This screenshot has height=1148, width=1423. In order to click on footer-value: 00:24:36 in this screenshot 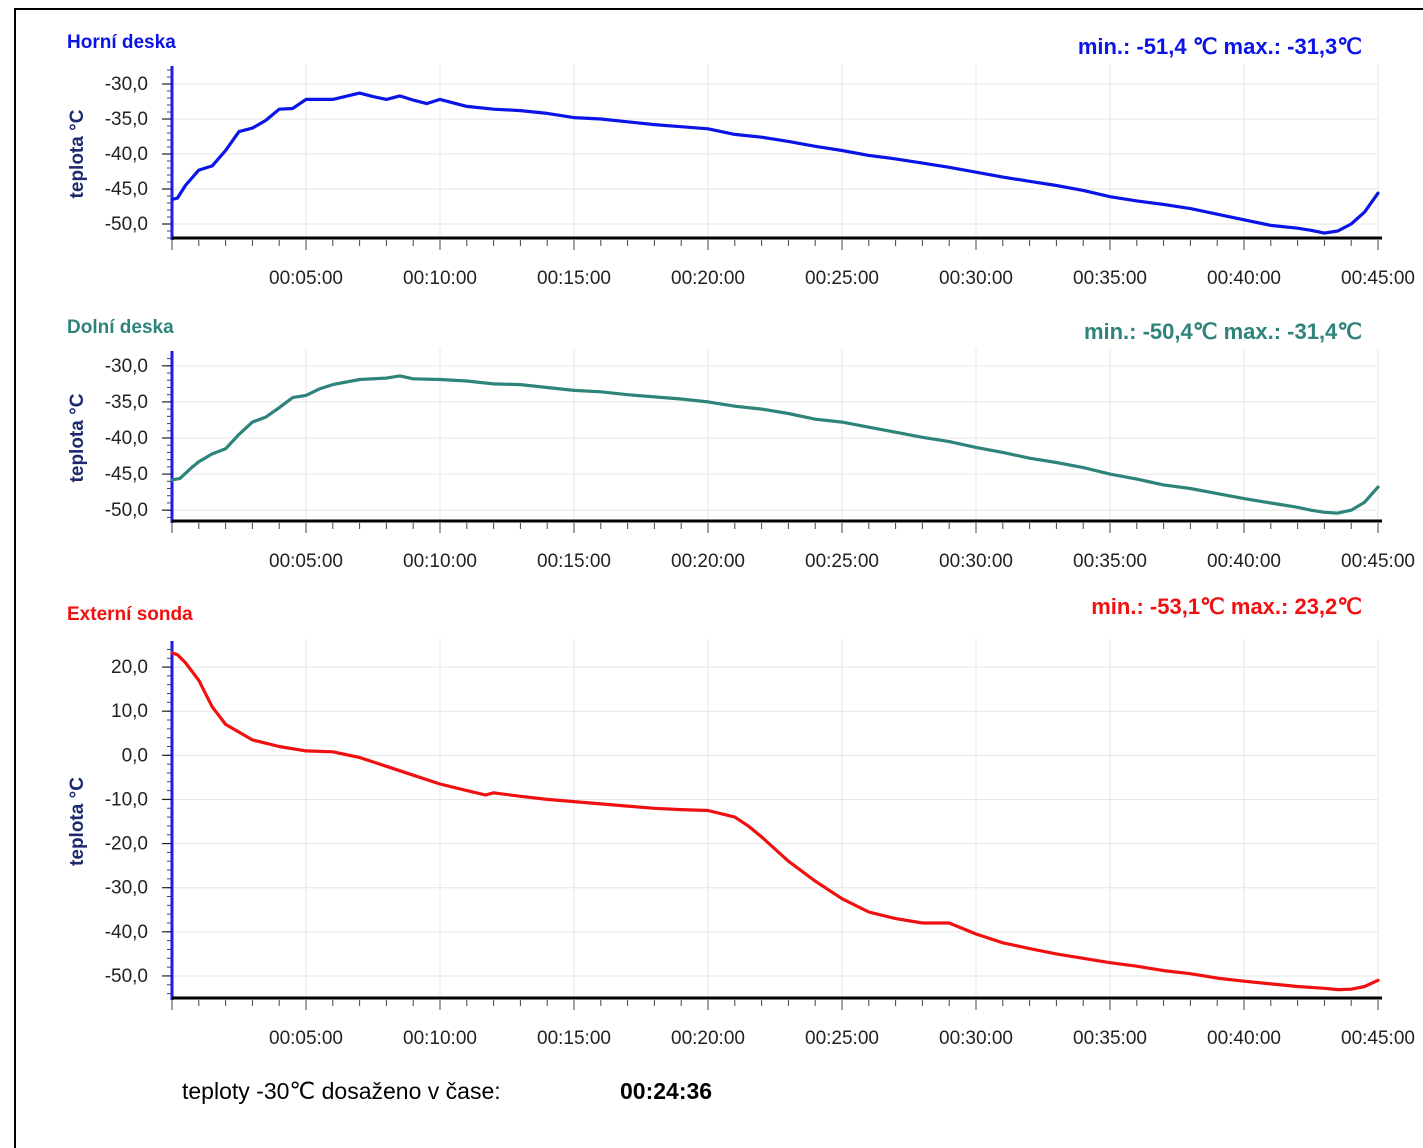, I will do `click(666, 1091)`.